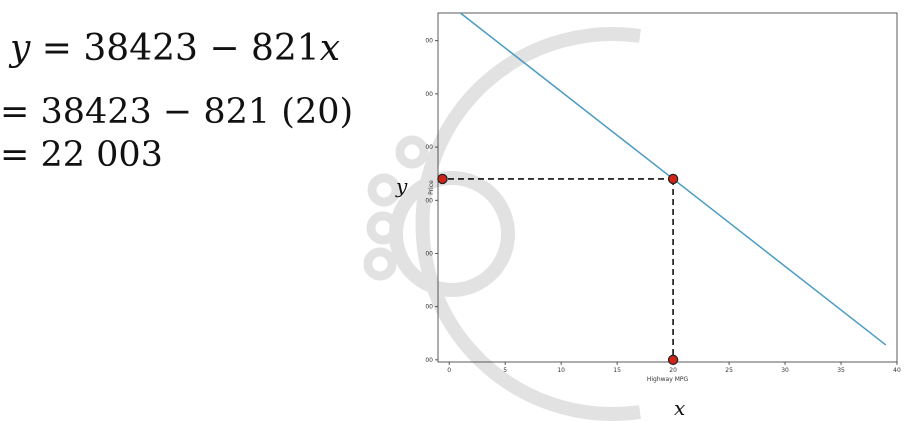 The height and width of the screenshot is (425, 918). Describe the element at coordinates (680, 408) in the screenshot. I see `x-axis-symbol: x` at that location.